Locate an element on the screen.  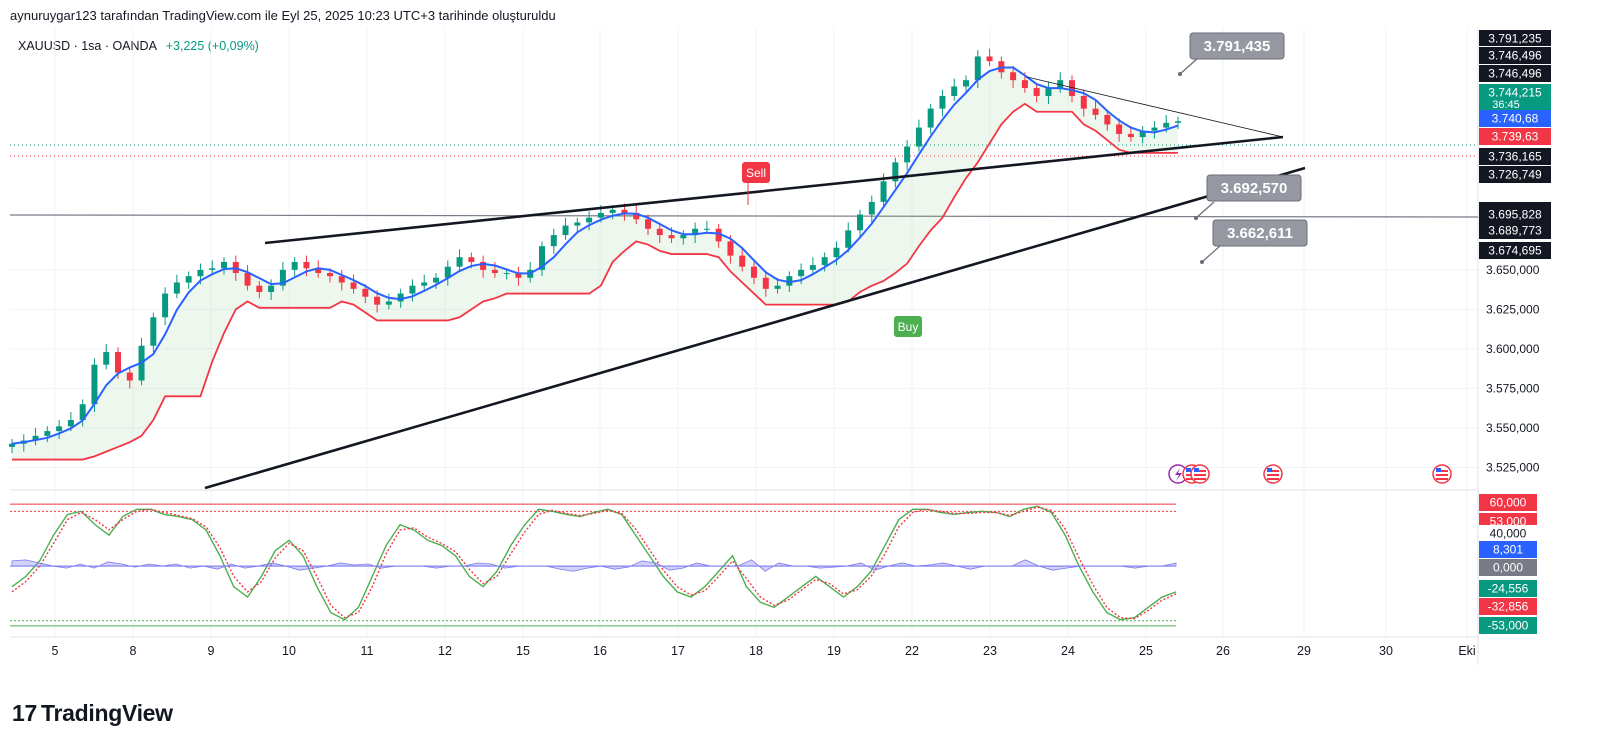
buy-signal-label: Buy is located at coordinates (908, 327).